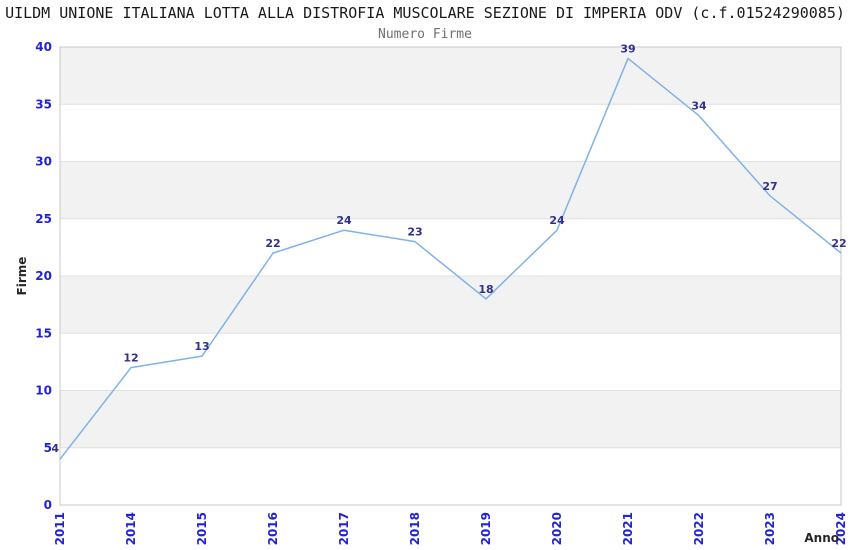  Describe the element at coordinates (22, 276) in the screenshot. I see `y-axis-title: Firme` at that location.